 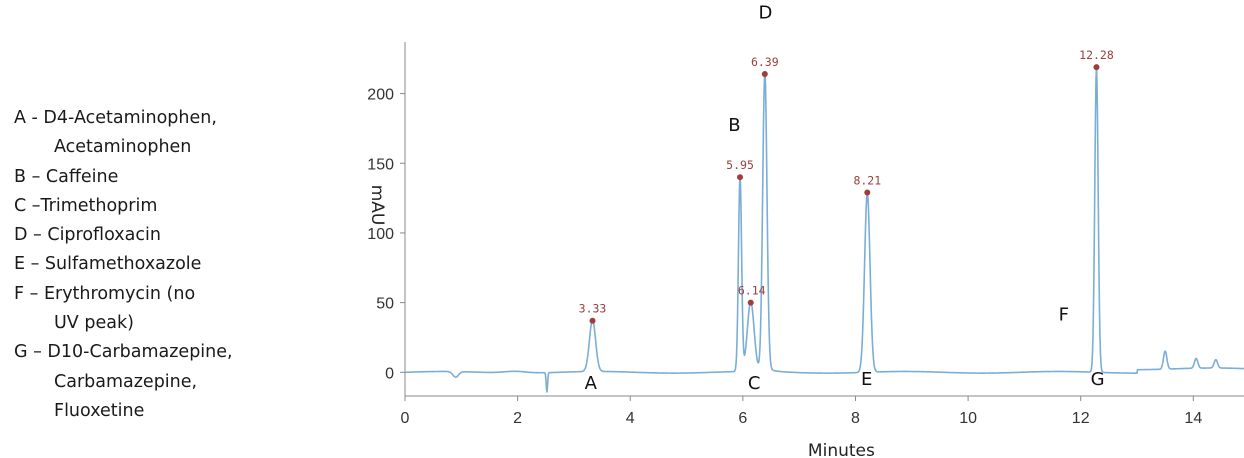 What do you see at coordinates (1193, 418) in the screenshot?
I see `x-tick-label: 14` at bounding box center [1193, 418].